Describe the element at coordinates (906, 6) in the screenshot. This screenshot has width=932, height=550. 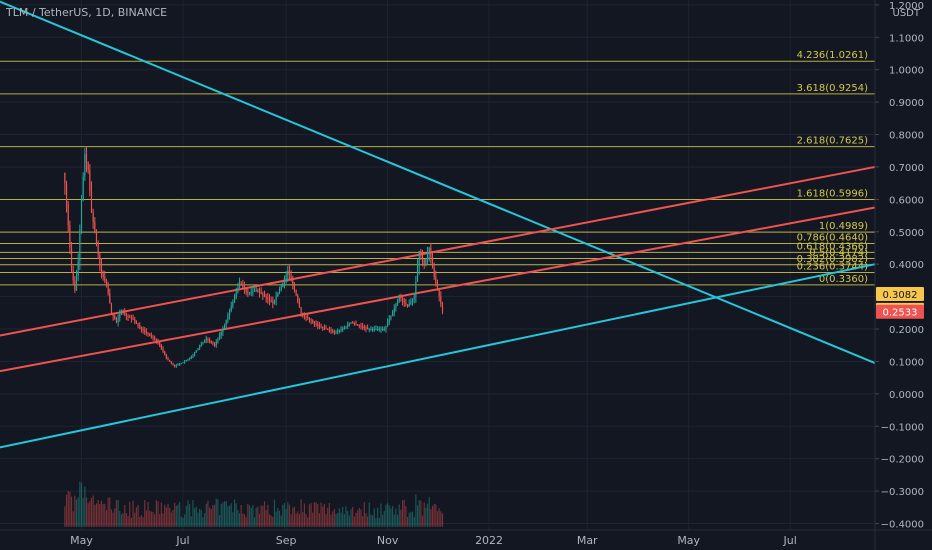
I see `y-tick-label: 1.2000` at that location.